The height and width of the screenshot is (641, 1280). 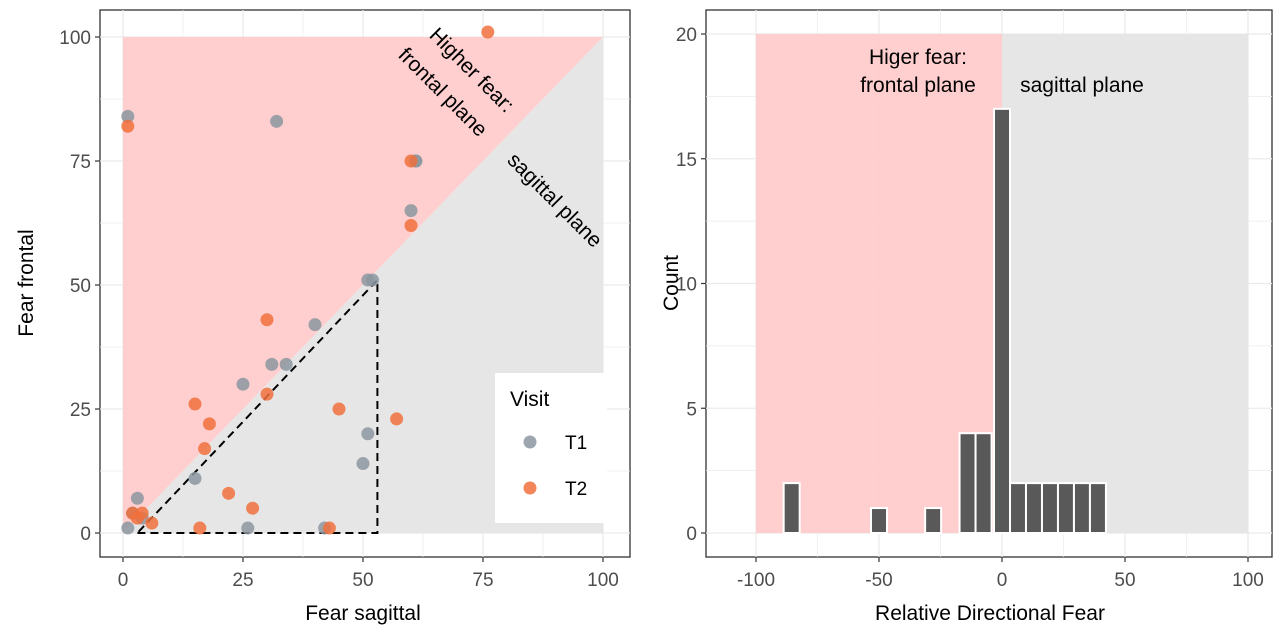 What do you see at coordinates (671, 283) in the screenshot?
I see `histogram-y-axis-title: Count` at bounding box center [671, 283].